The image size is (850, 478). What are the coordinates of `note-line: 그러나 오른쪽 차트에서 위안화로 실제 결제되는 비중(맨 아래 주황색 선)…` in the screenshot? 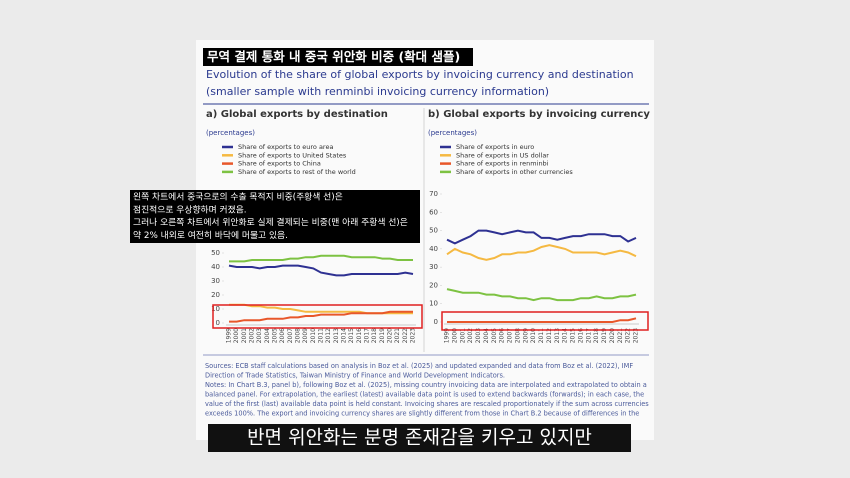 It's located at (270, 222).